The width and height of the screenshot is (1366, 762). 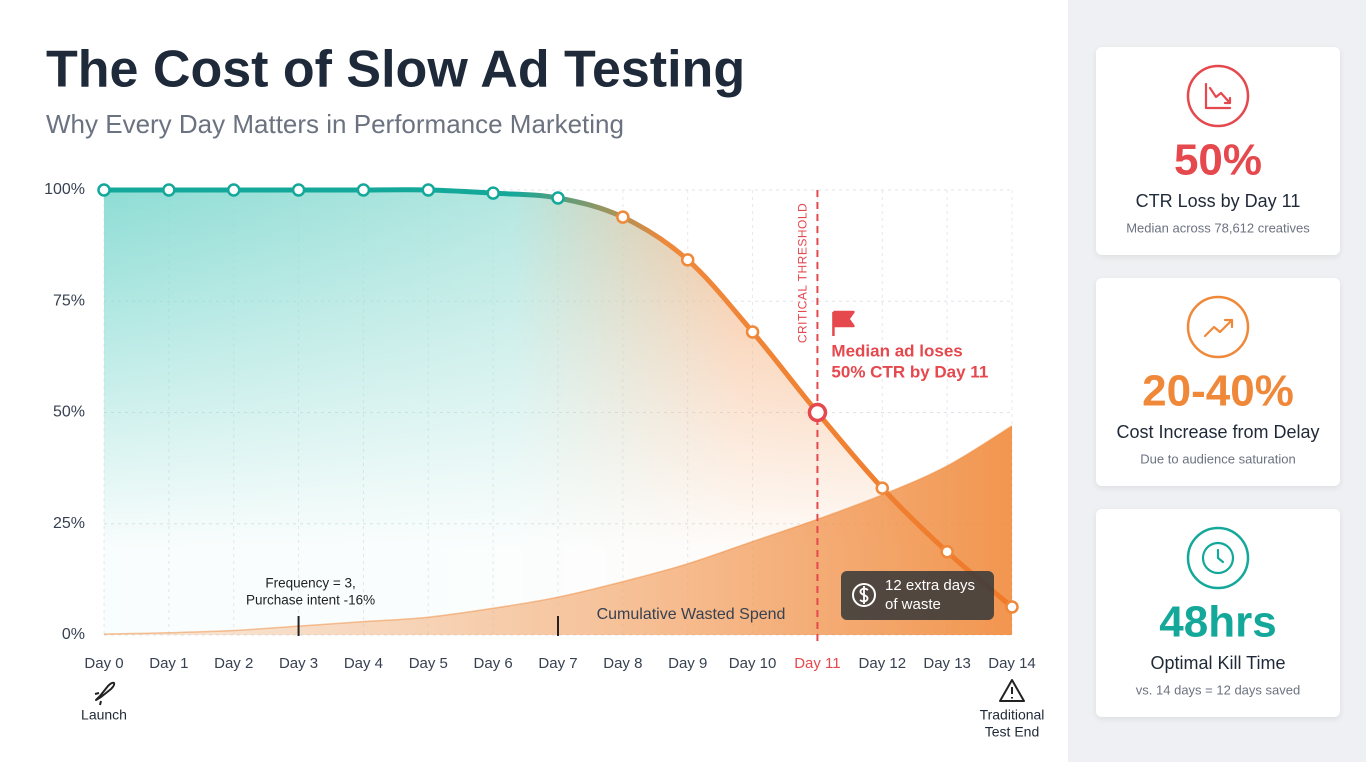 I want to click on x-tick-label: Day 9, so click(x=687, y=663).